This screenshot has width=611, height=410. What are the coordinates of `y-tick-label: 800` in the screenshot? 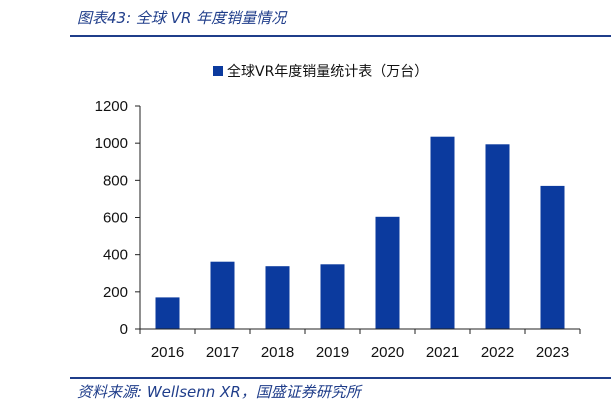 It's located at (115, 180).